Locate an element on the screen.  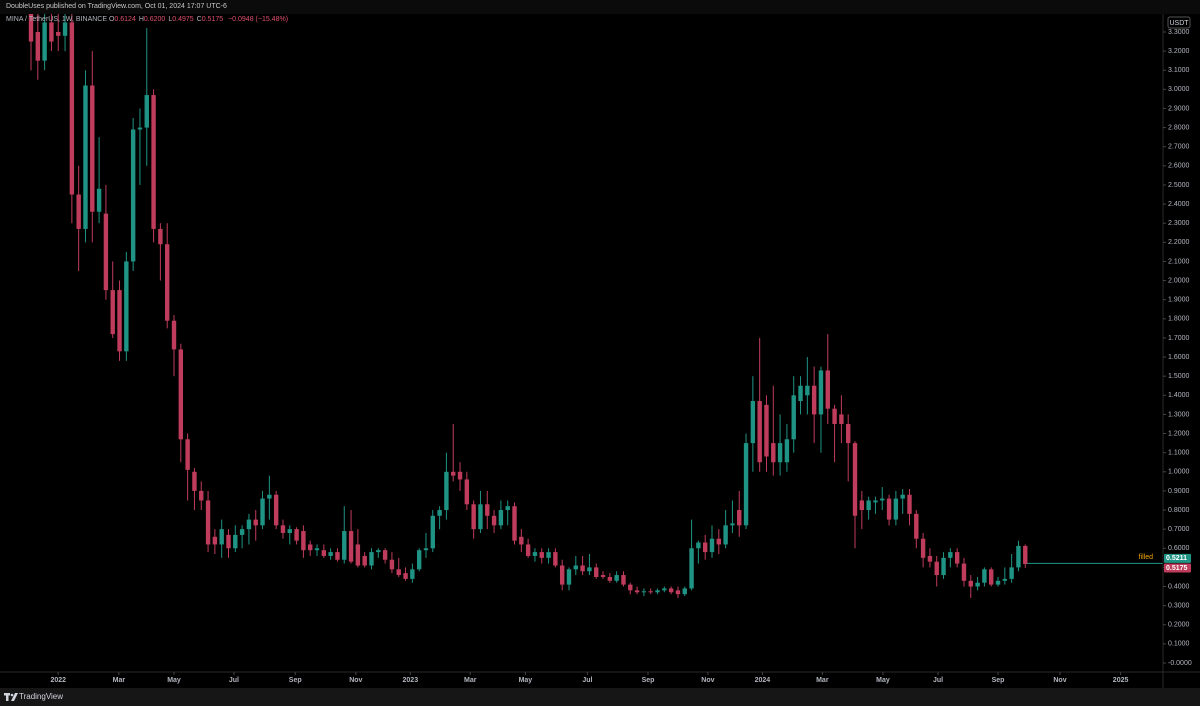
y-tick-label: 1.4000 is located at coordinates (1179, 395).